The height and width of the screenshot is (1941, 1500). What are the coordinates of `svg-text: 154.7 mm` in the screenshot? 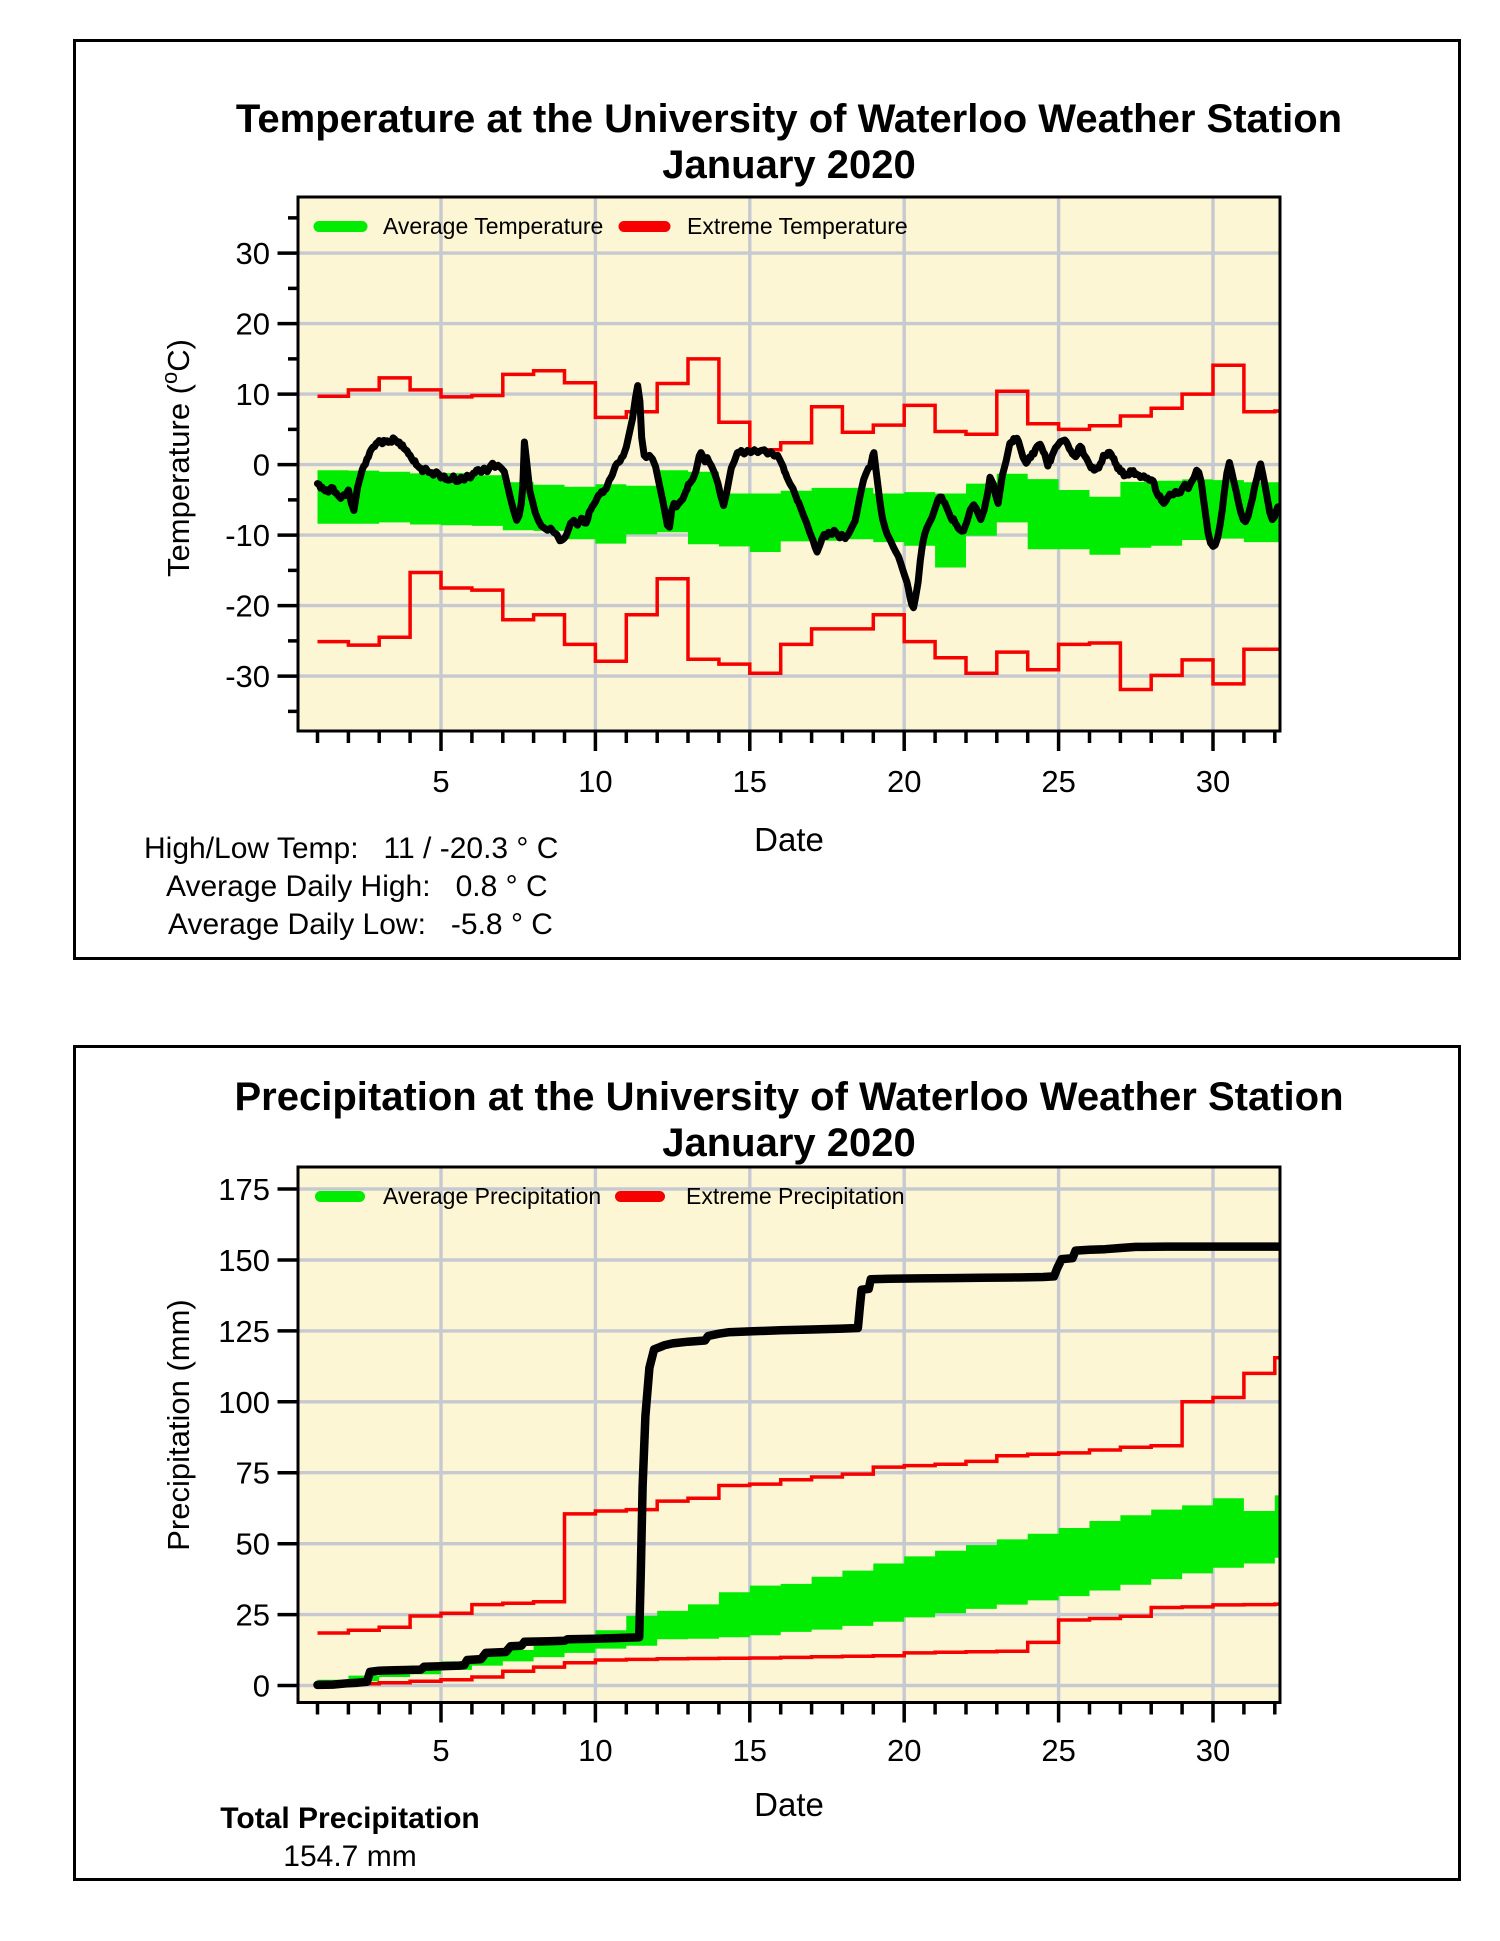 It's located at (349, 1856).